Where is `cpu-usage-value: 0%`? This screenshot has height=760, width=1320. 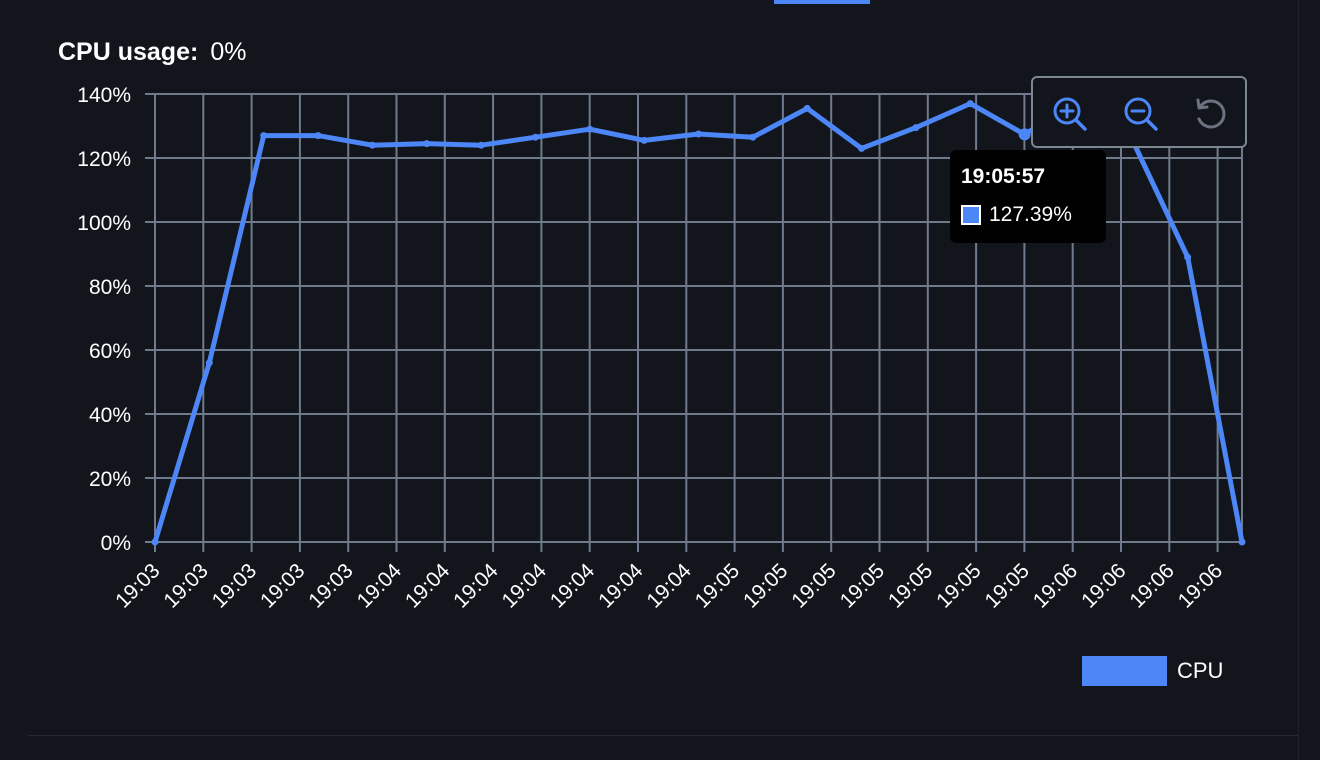 cpu-usage-value: 0% is located at coordinates (228, 52).